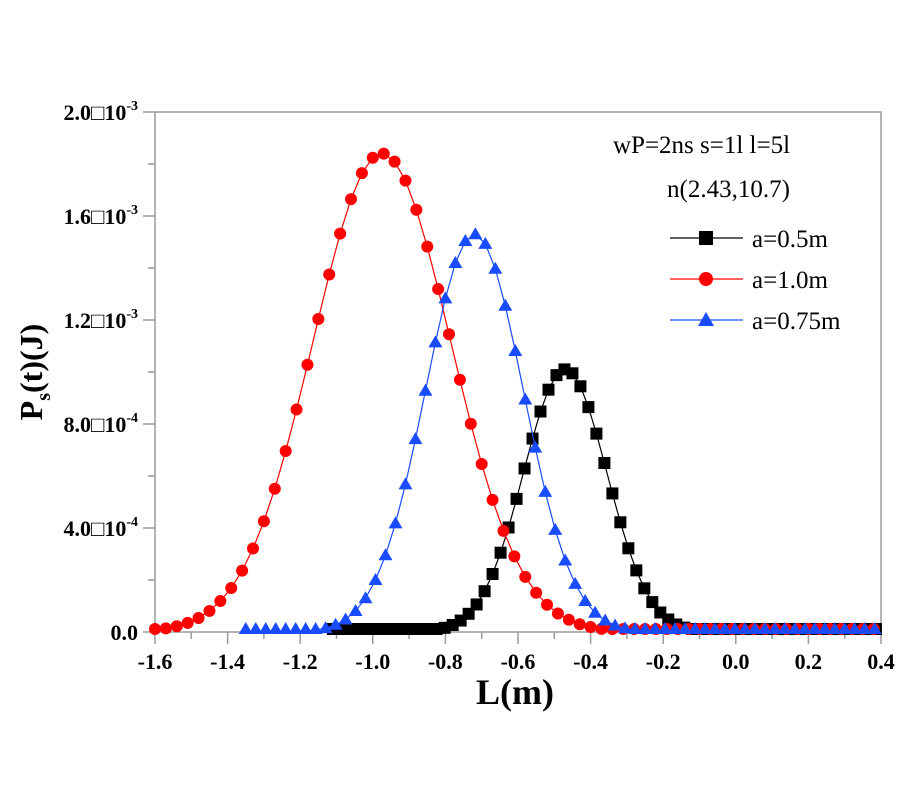 Image resolution: width=900 pixels, height=800 pixels. Describe the element at coordinates (796, 321) in the screenshot. I see `legend-label: a=0.75m` at that location.